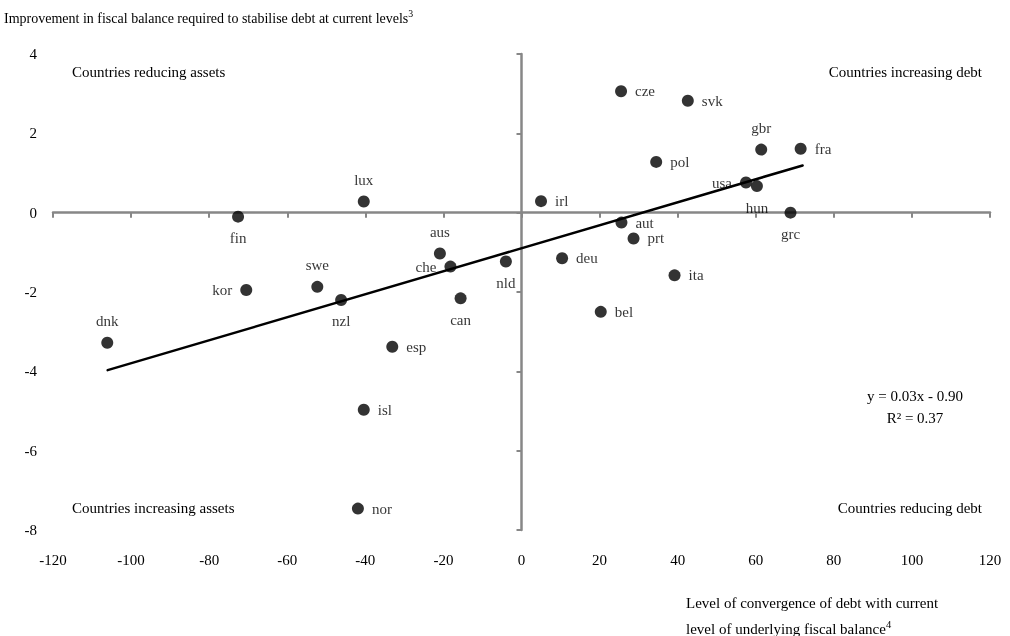 Image resolution: width=1010 pixels, height=636 pixels. I want to click on x-tick-label: 20, so click(600, 559).